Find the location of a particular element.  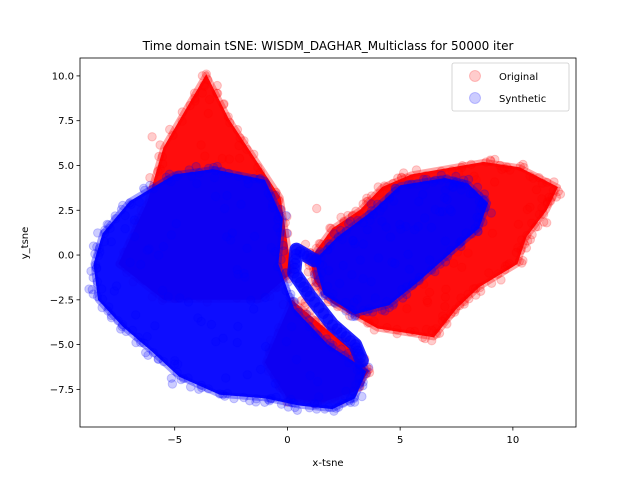

legend-marker-original is located at coordinates (475, 76).